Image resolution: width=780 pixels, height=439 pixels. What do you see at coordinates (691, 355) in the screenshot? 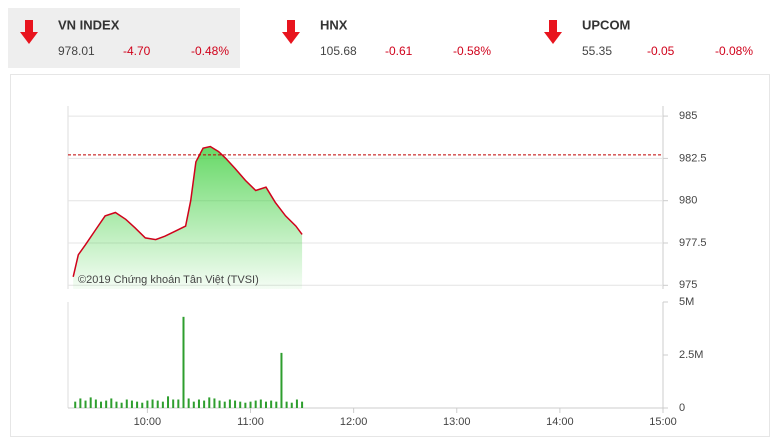
I see `y-tick-label: 2.5M` at bounding box center [691, 355].